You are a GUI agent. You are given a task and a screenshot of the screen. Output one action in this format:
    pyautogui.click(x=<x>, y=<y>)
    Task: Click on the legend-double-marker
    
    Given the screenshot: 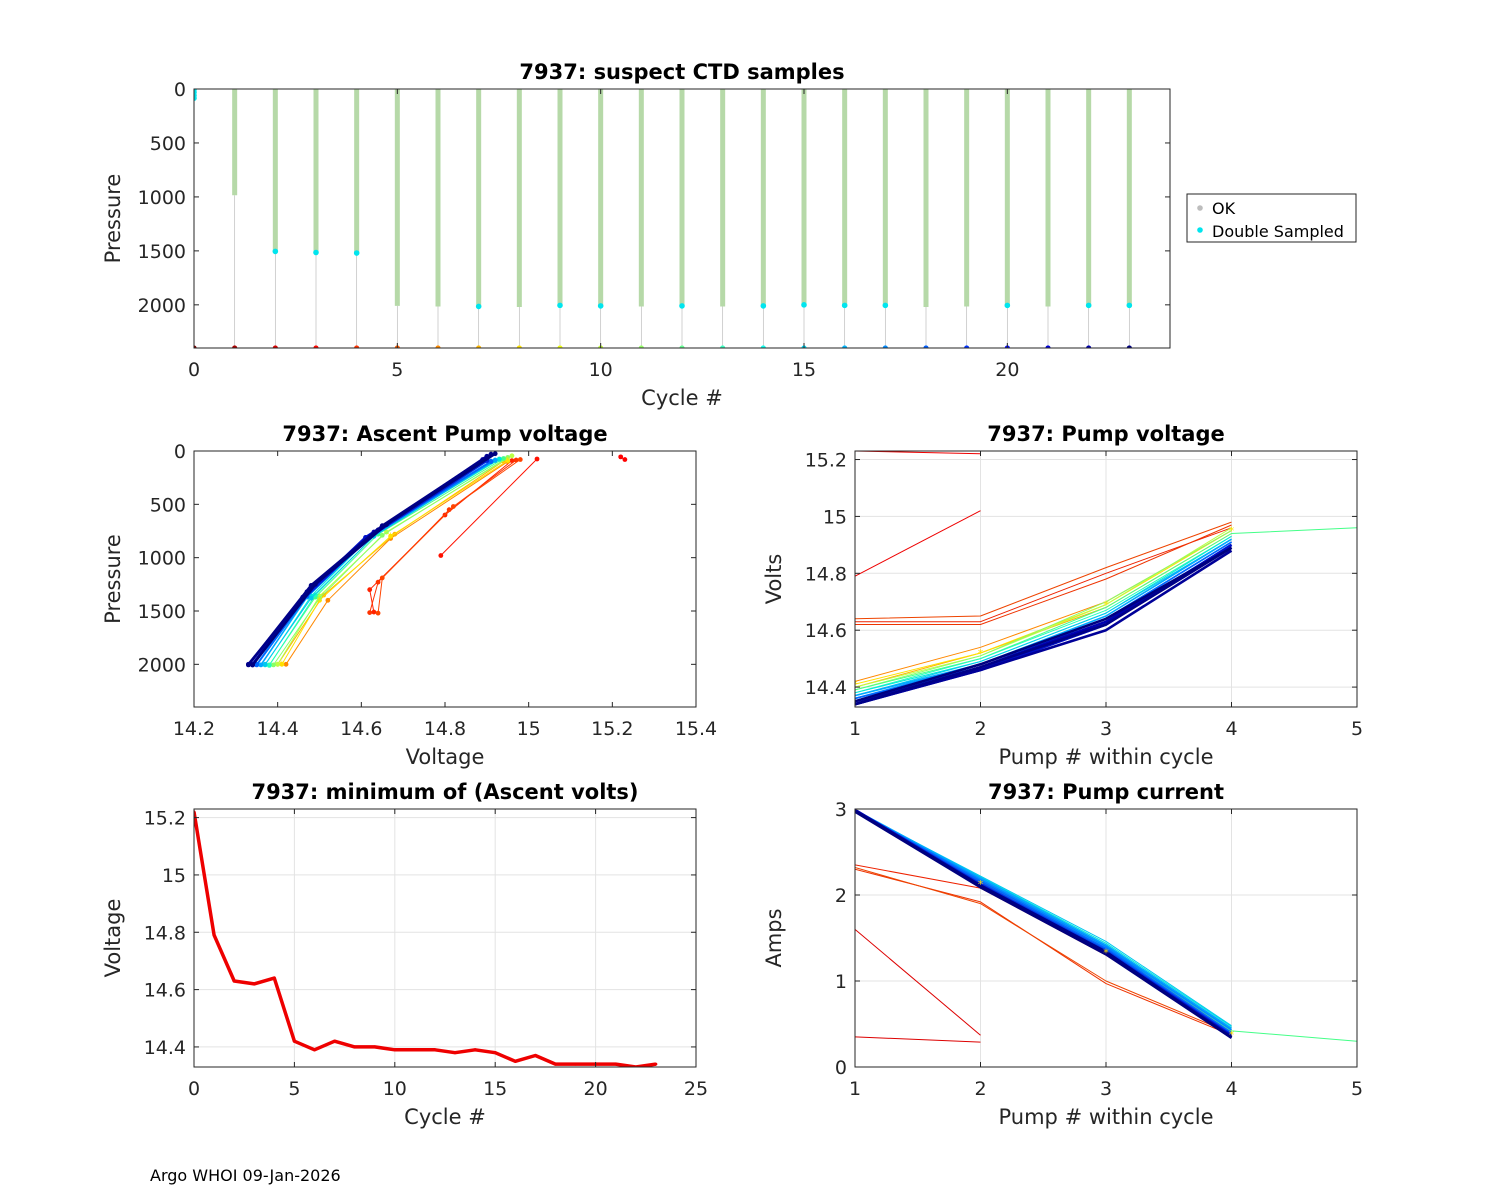 What is the action you would take?
    pyautogui.click(x=1200, y=230)
    